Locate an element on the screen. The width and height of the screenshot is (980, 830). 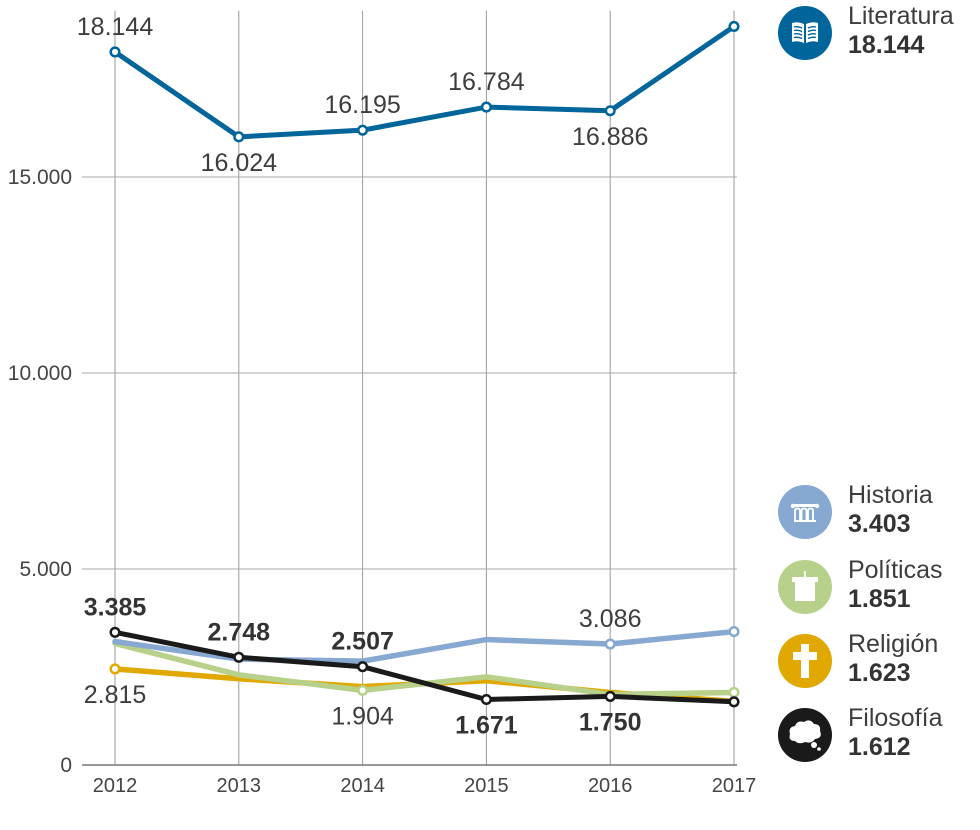
legend-item-religion: Religión 1.623 is located at coordinates (878, 662).